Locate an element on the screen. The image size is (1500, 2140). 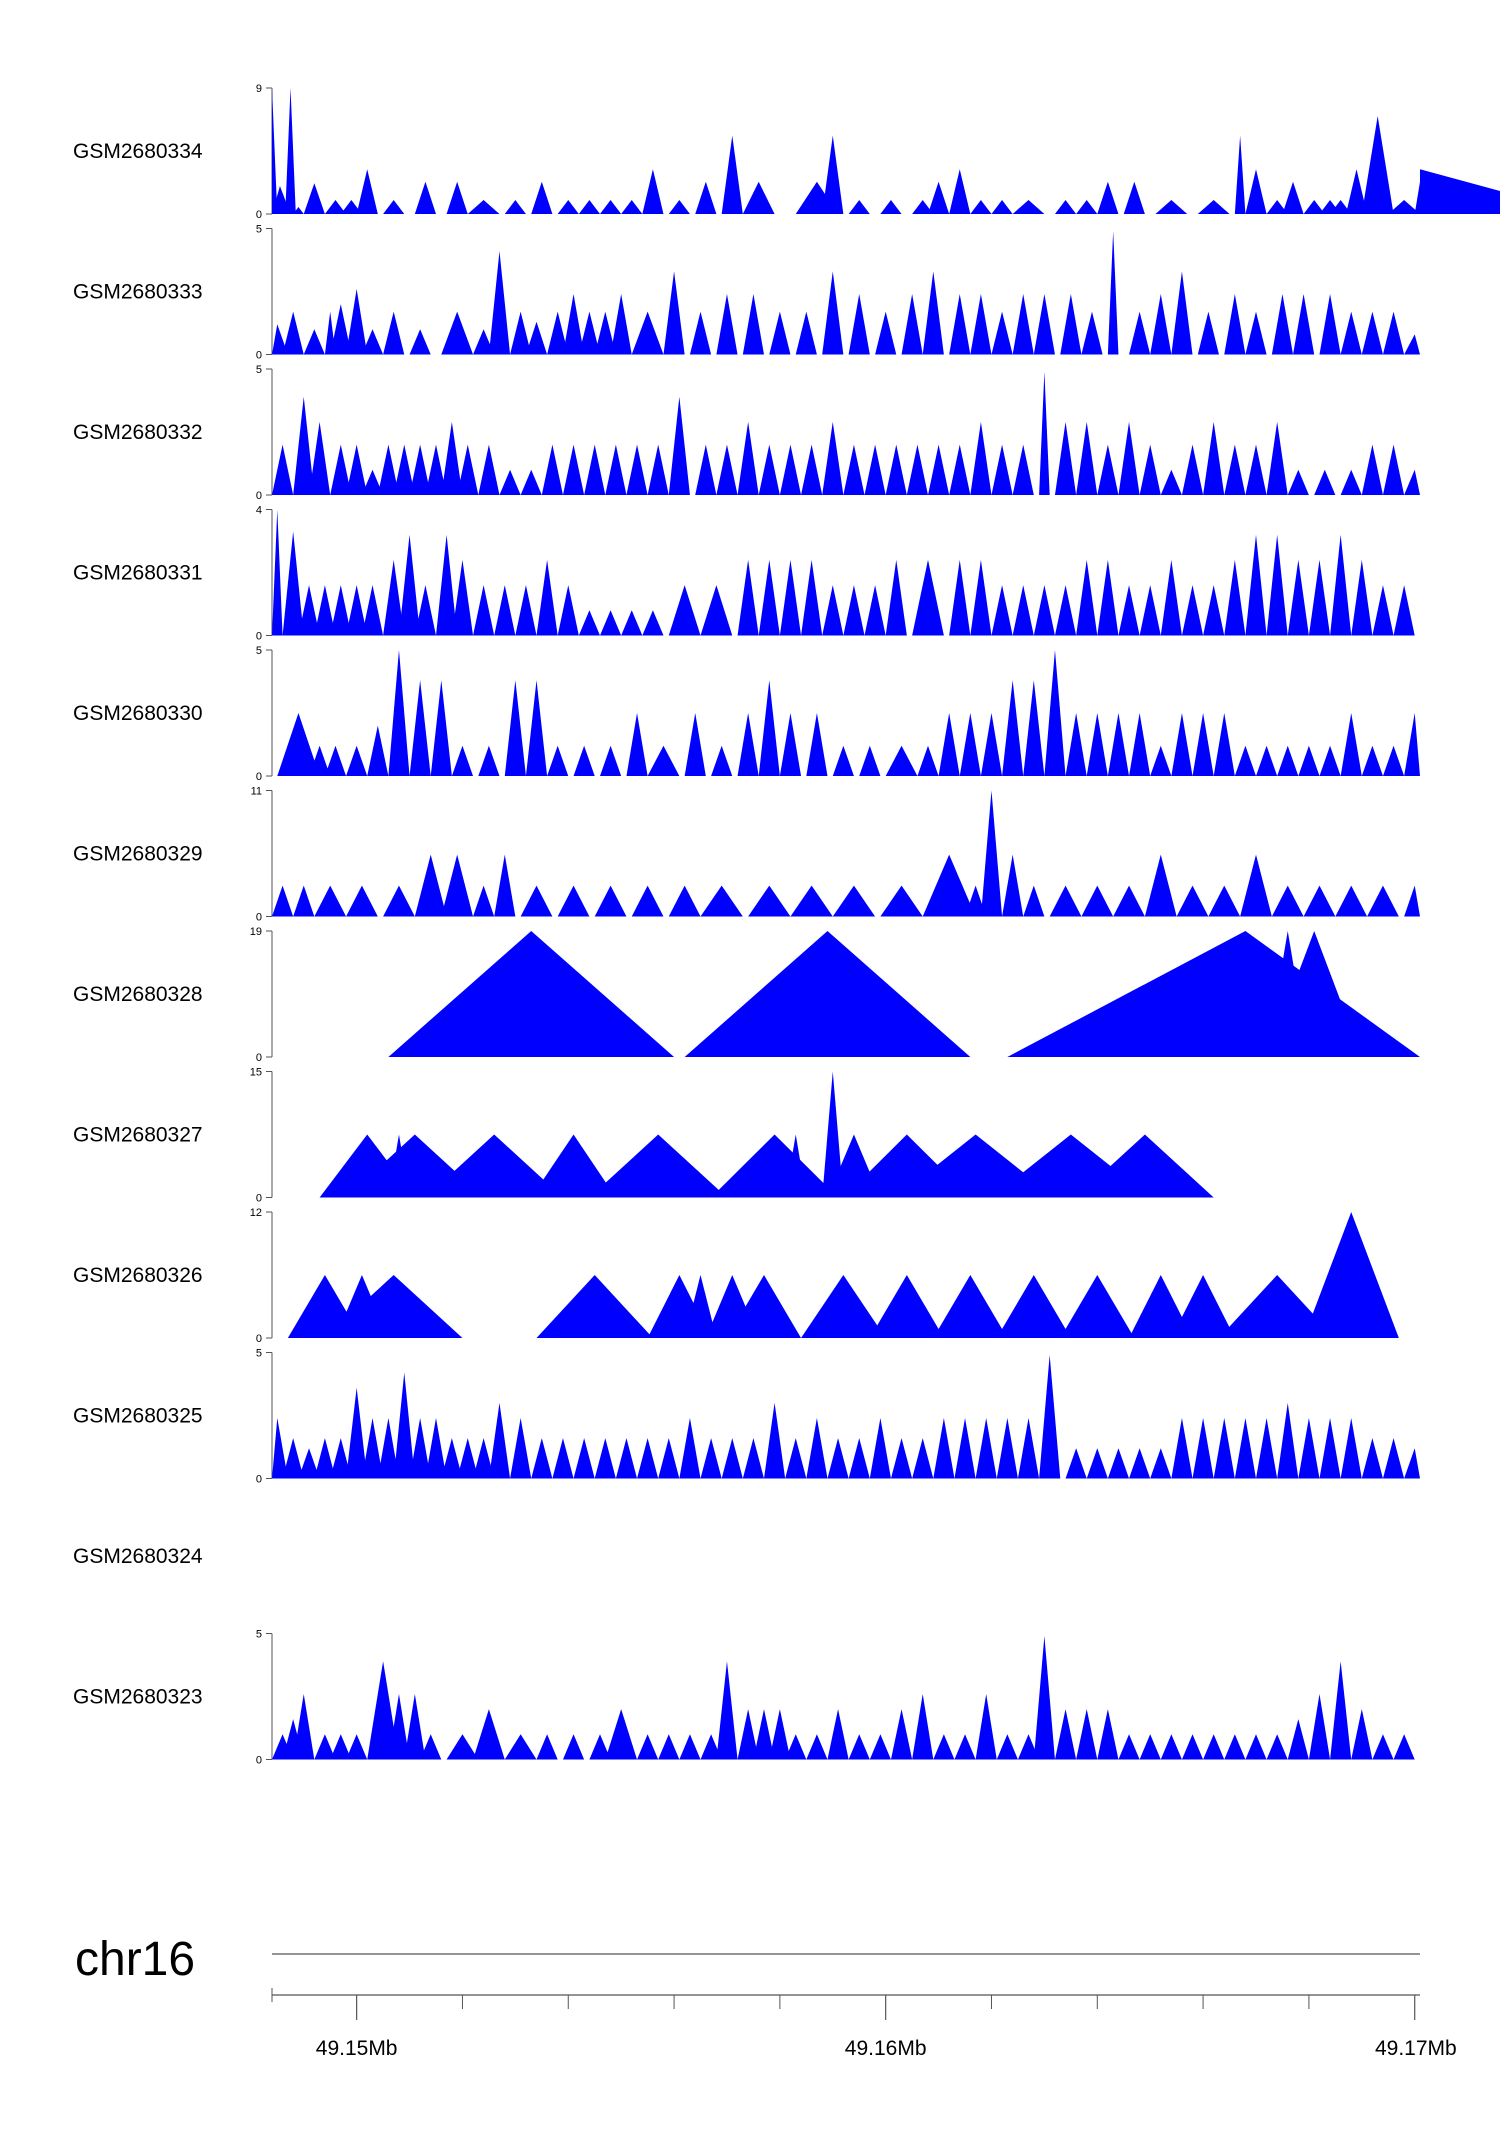
y-max-label: 11 is located at coordinates (256, 792).